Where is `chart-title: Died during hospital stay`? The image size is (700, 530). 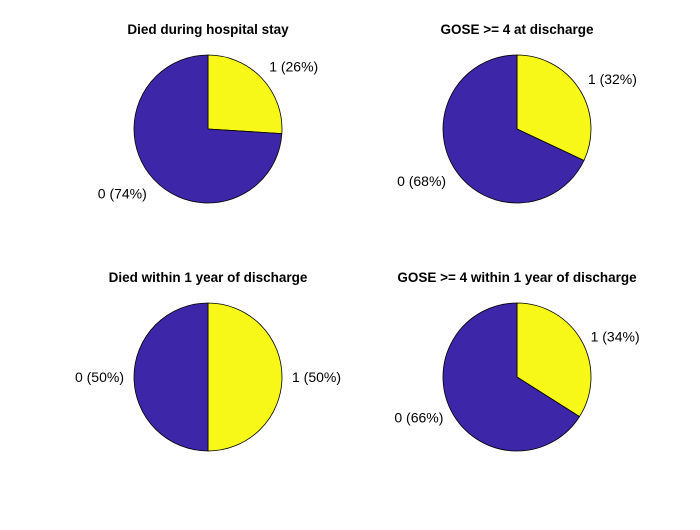 chart-title: Died during hospital stay is located at coordinates (208, 29).